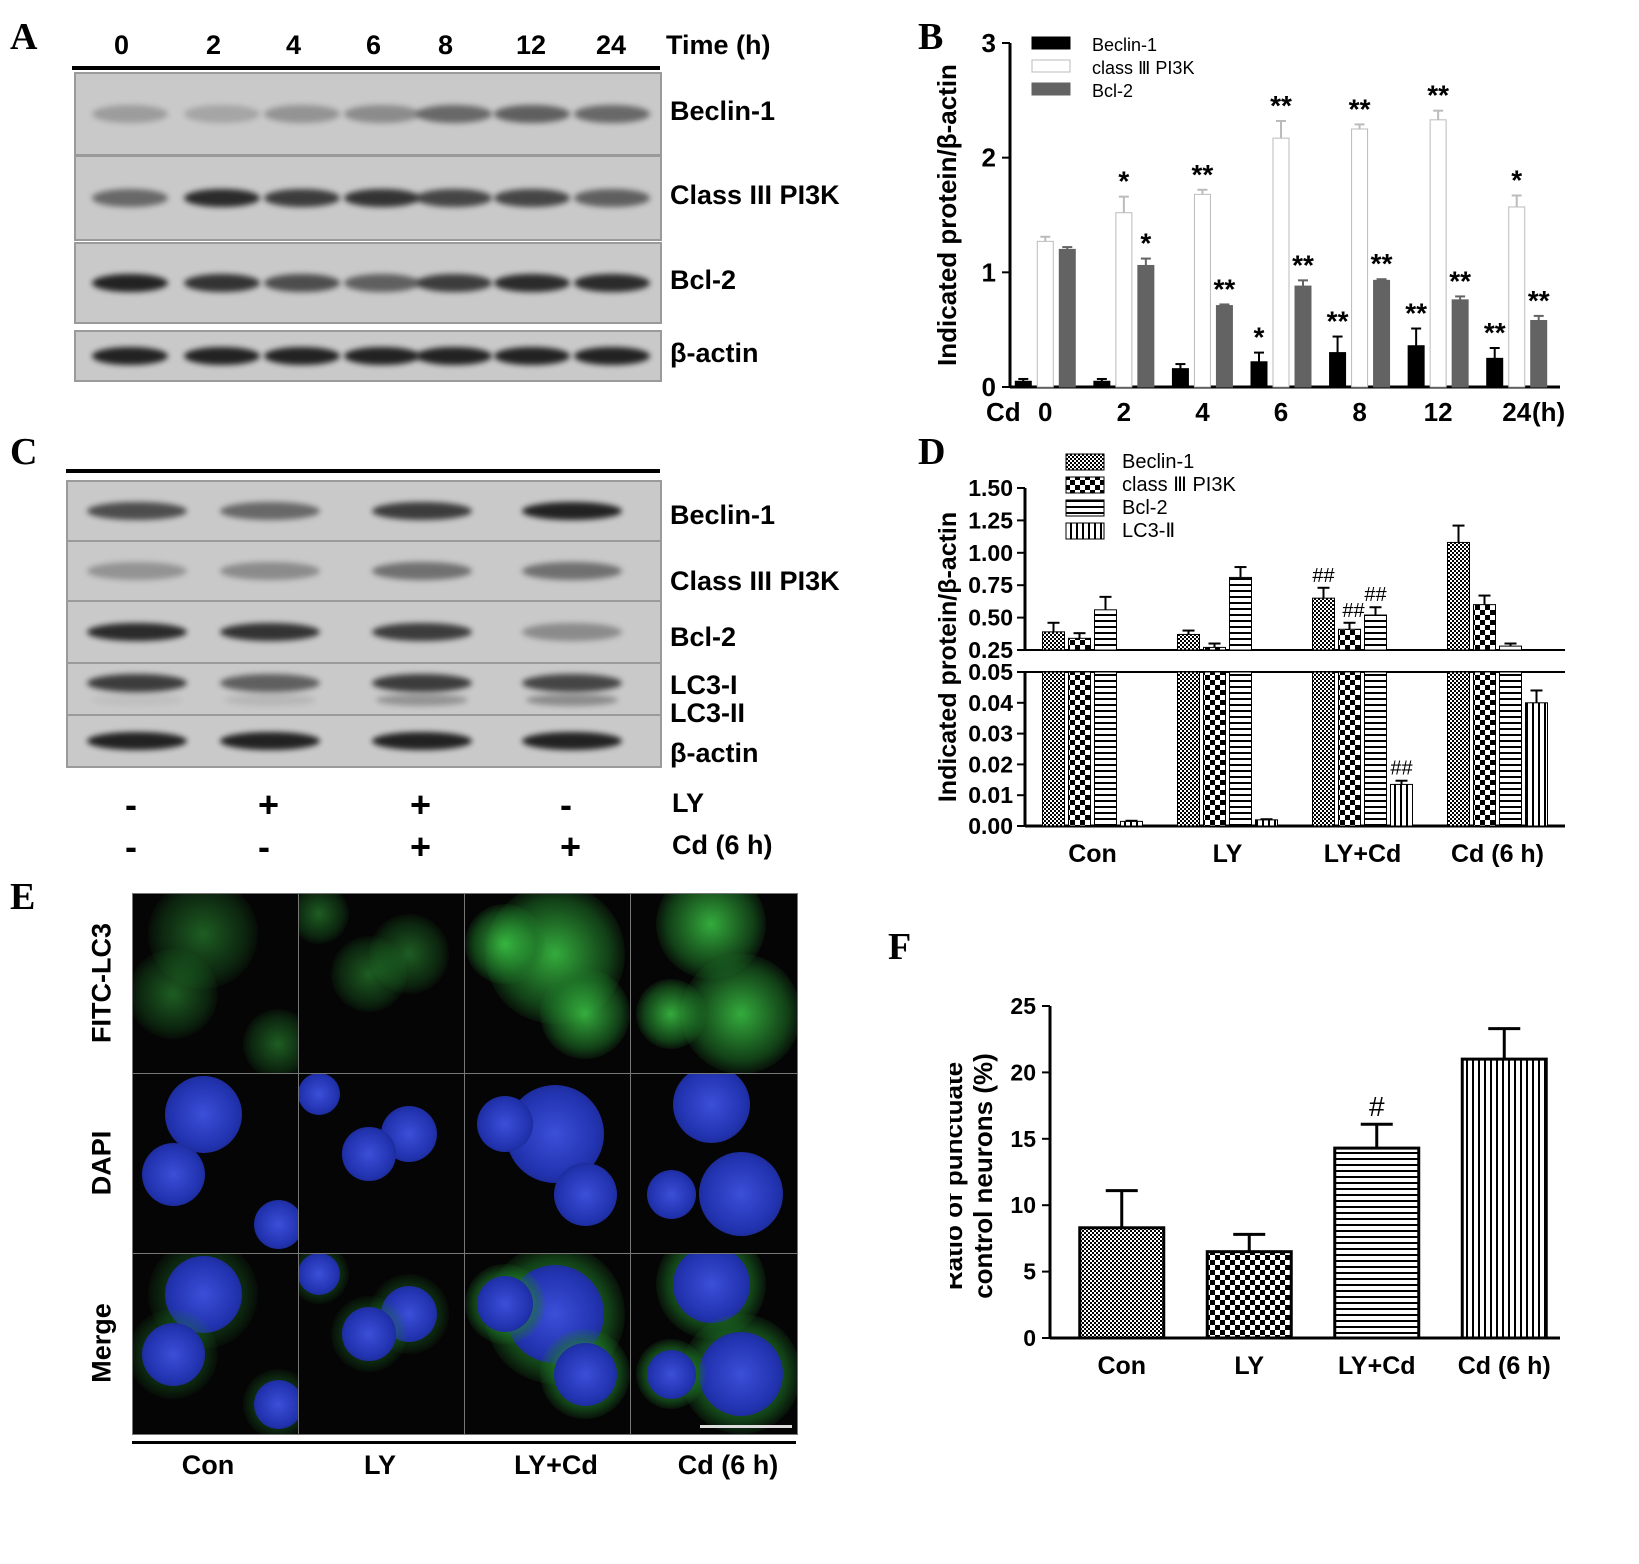 The width and height of the screenshot is (1639, 1564). Describe the element at coordinates (1377, 1106) in the screenshot. I see `significance-mark: #` at that location.